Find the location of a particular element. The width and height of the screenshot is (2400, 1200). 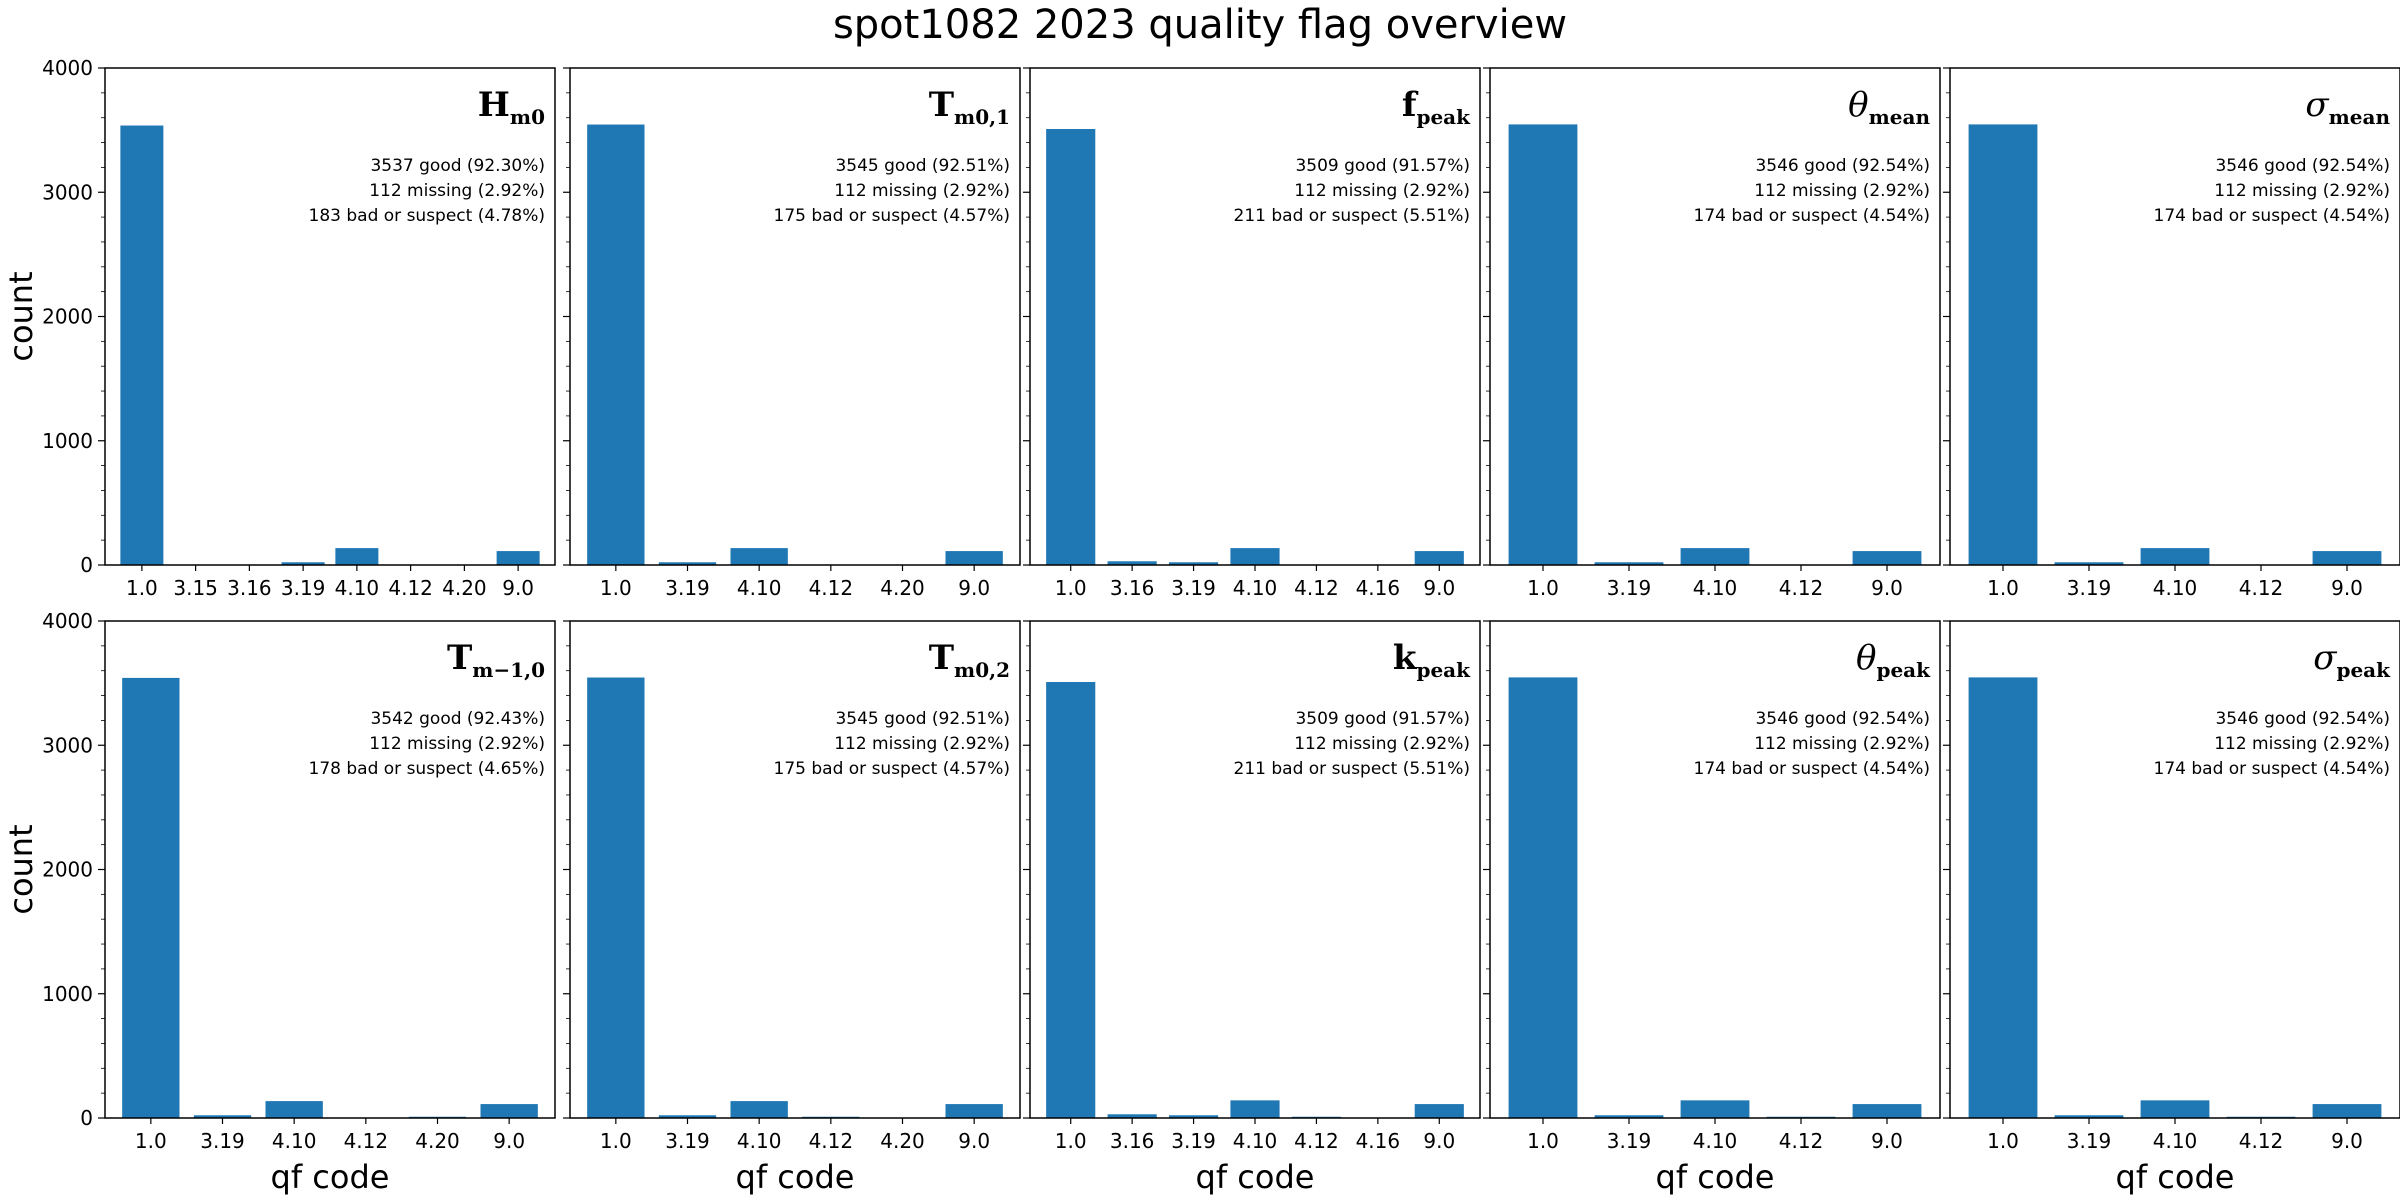

panel-title-symbol: σ is located at coordinates (2317, 105).